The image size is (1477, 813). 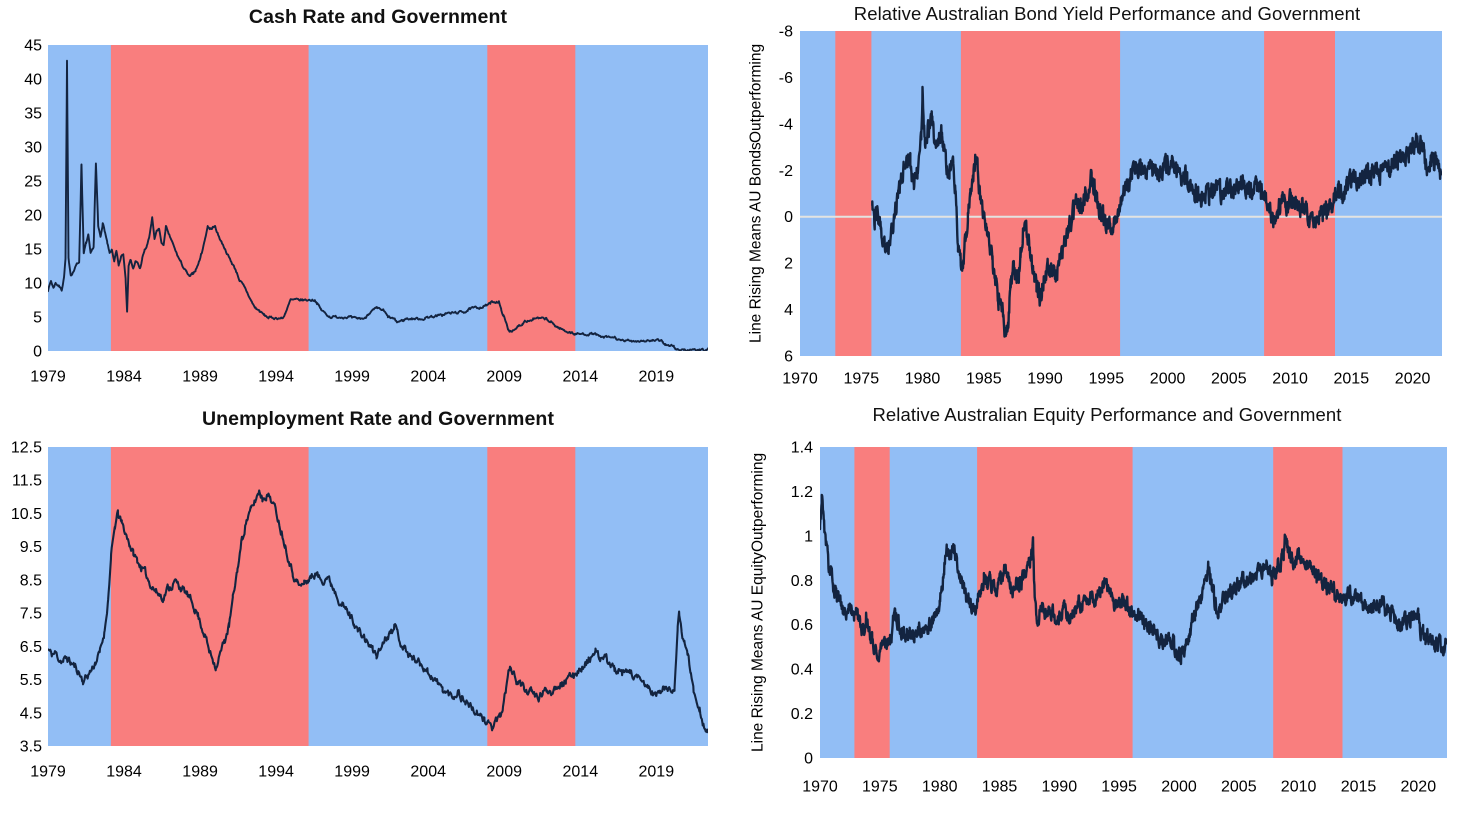 I want to click on y-tick-label: 0.4, so click(x=802, y=670).